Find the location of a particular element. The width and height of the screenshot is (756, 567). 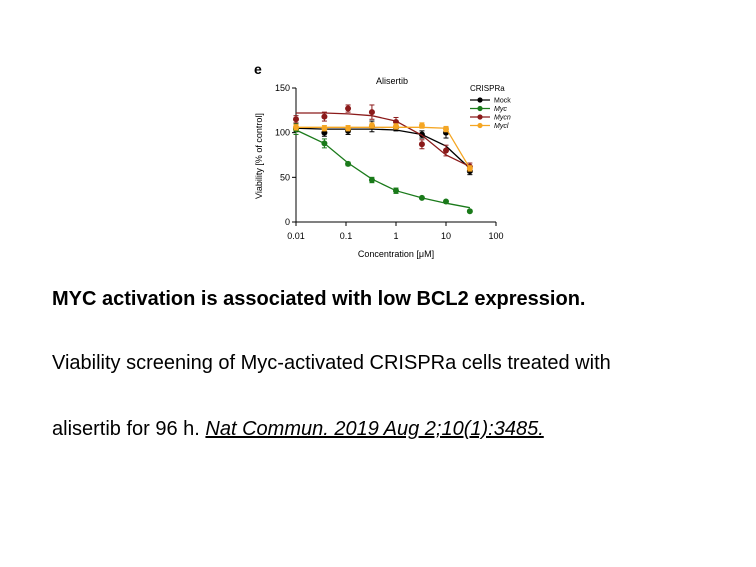

panel-label: e is located at coordinates (258, 69).